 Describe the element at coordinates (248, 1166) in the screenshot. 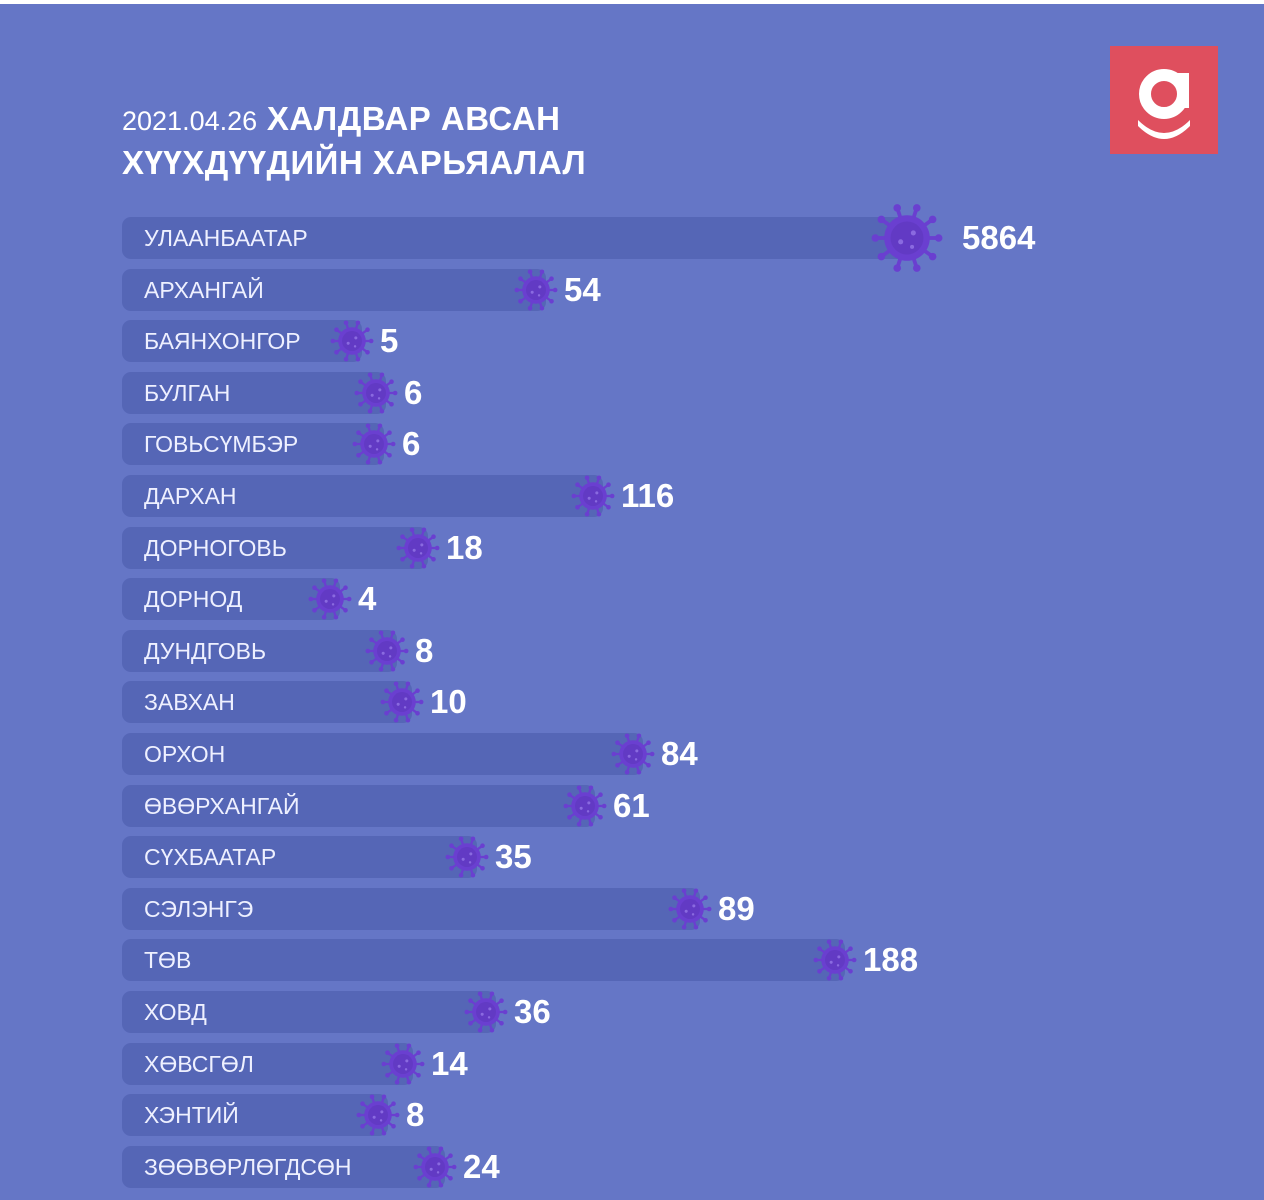

I see `category-label: ЗӨӨВӨРЛӨГДСӨН` at that location.